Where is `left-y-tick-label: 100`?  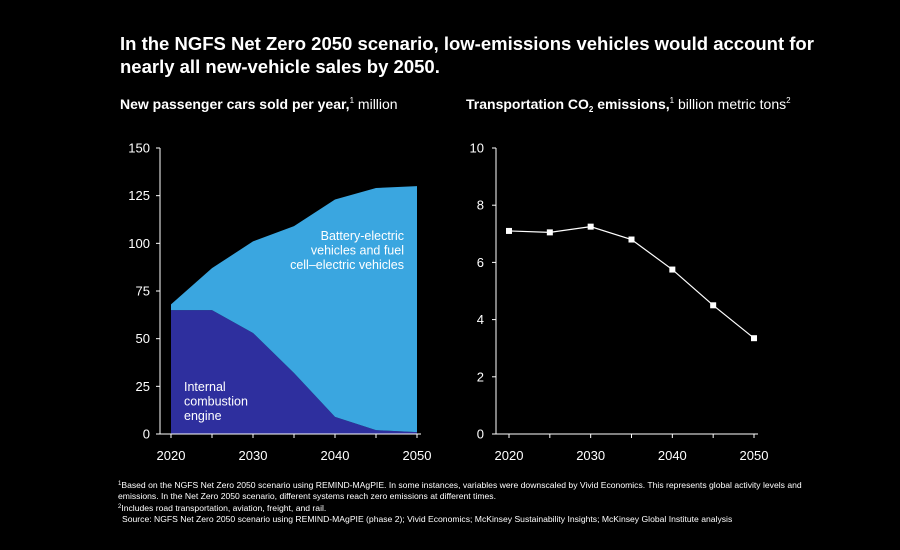
left-y-tick-label: 100 is located at coordinates (139, 243).